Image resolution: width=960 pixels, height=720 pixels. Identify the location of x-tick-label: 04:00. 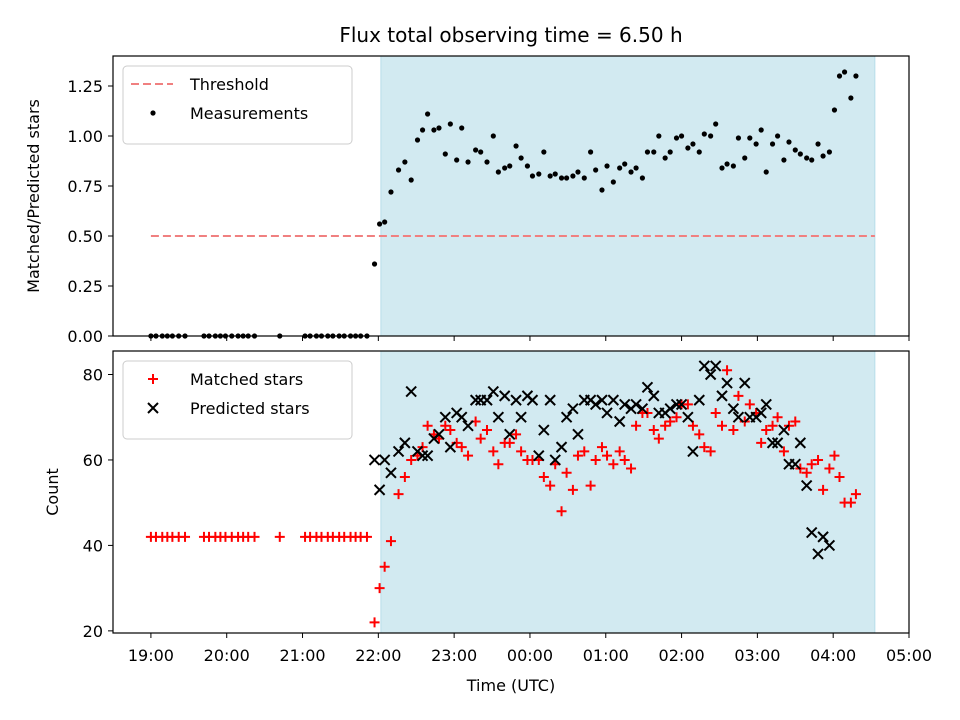
(833, 655).